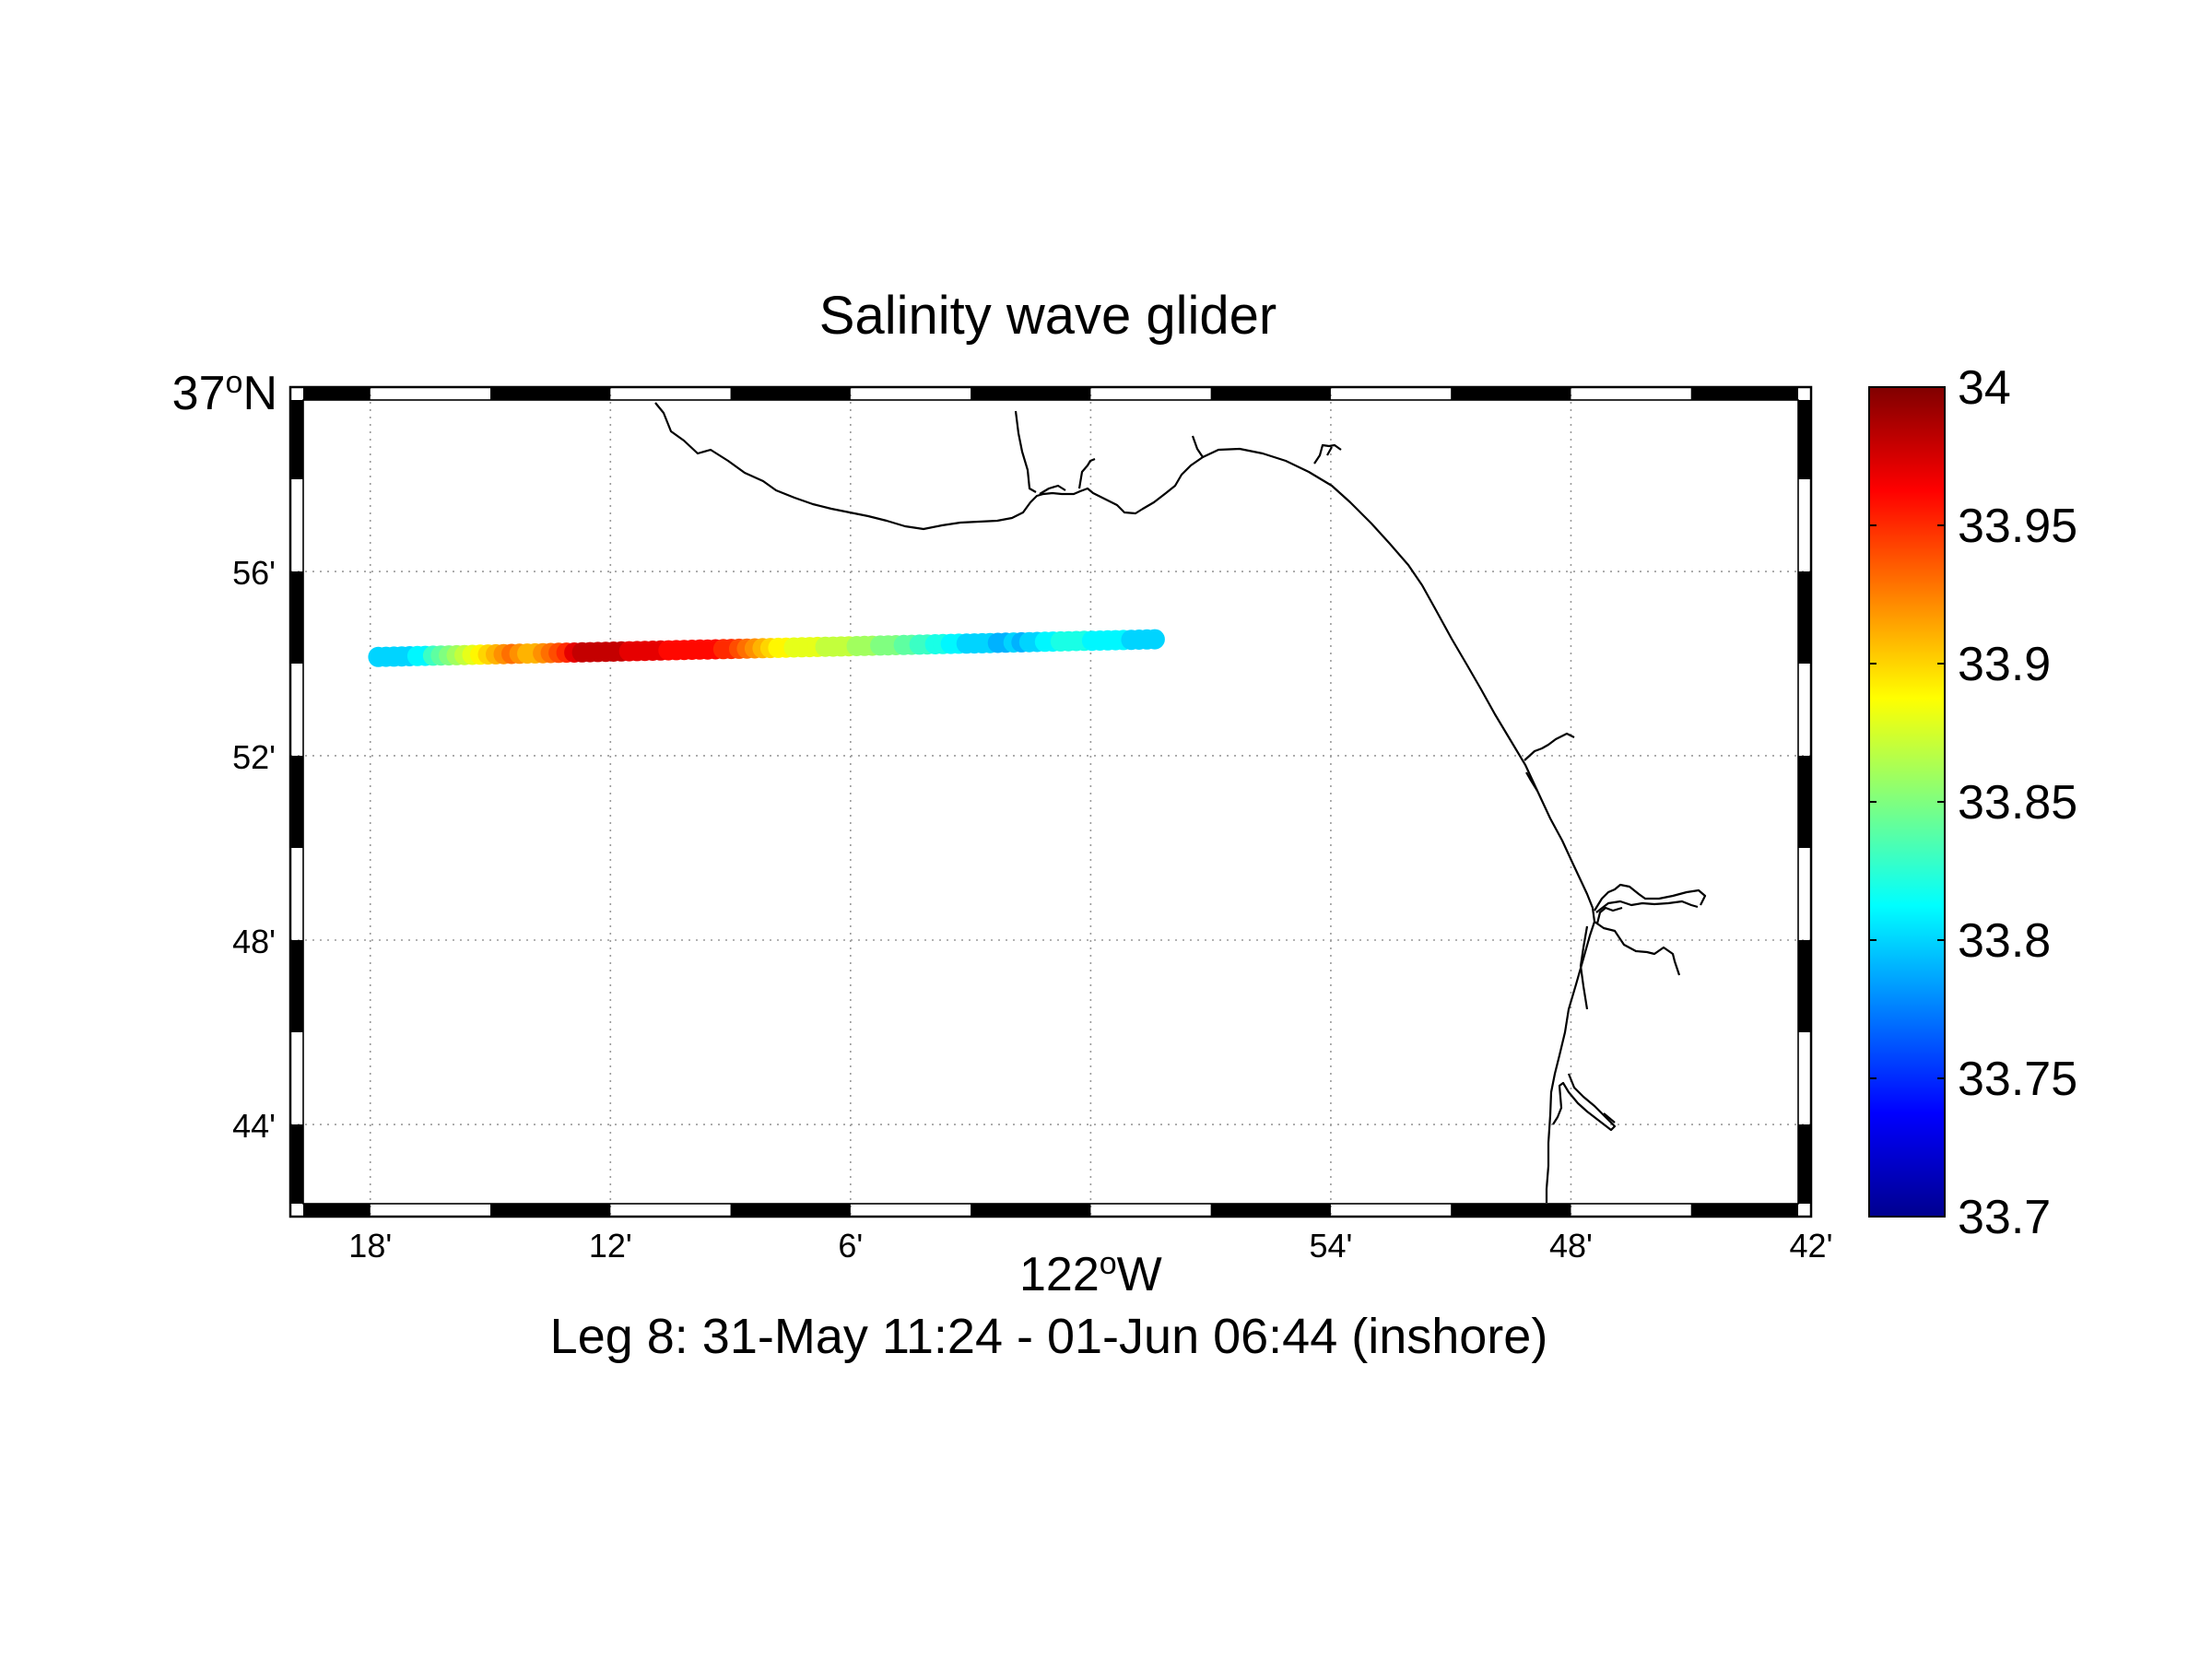 Image resolution: width=2212 pixels, height=1659 pixels. I want to click on chart-title: Salinity wave glider, so click(1048, 316).